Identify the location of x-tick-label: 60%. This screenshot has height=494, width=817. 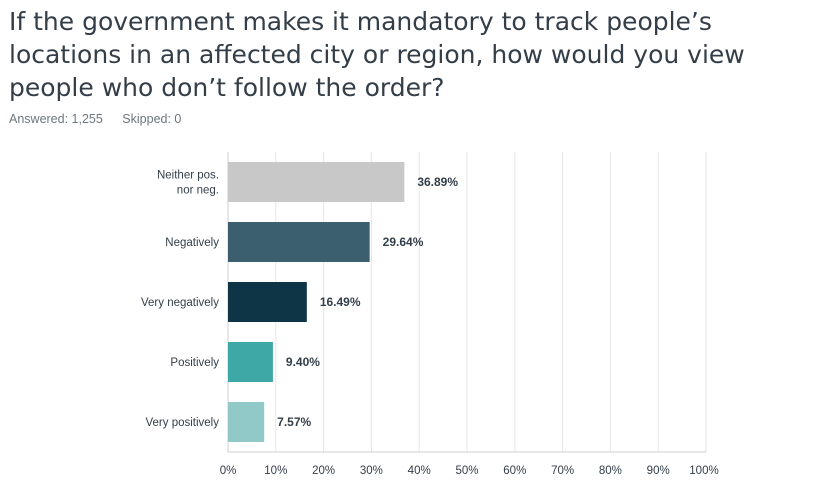
(514, 471).